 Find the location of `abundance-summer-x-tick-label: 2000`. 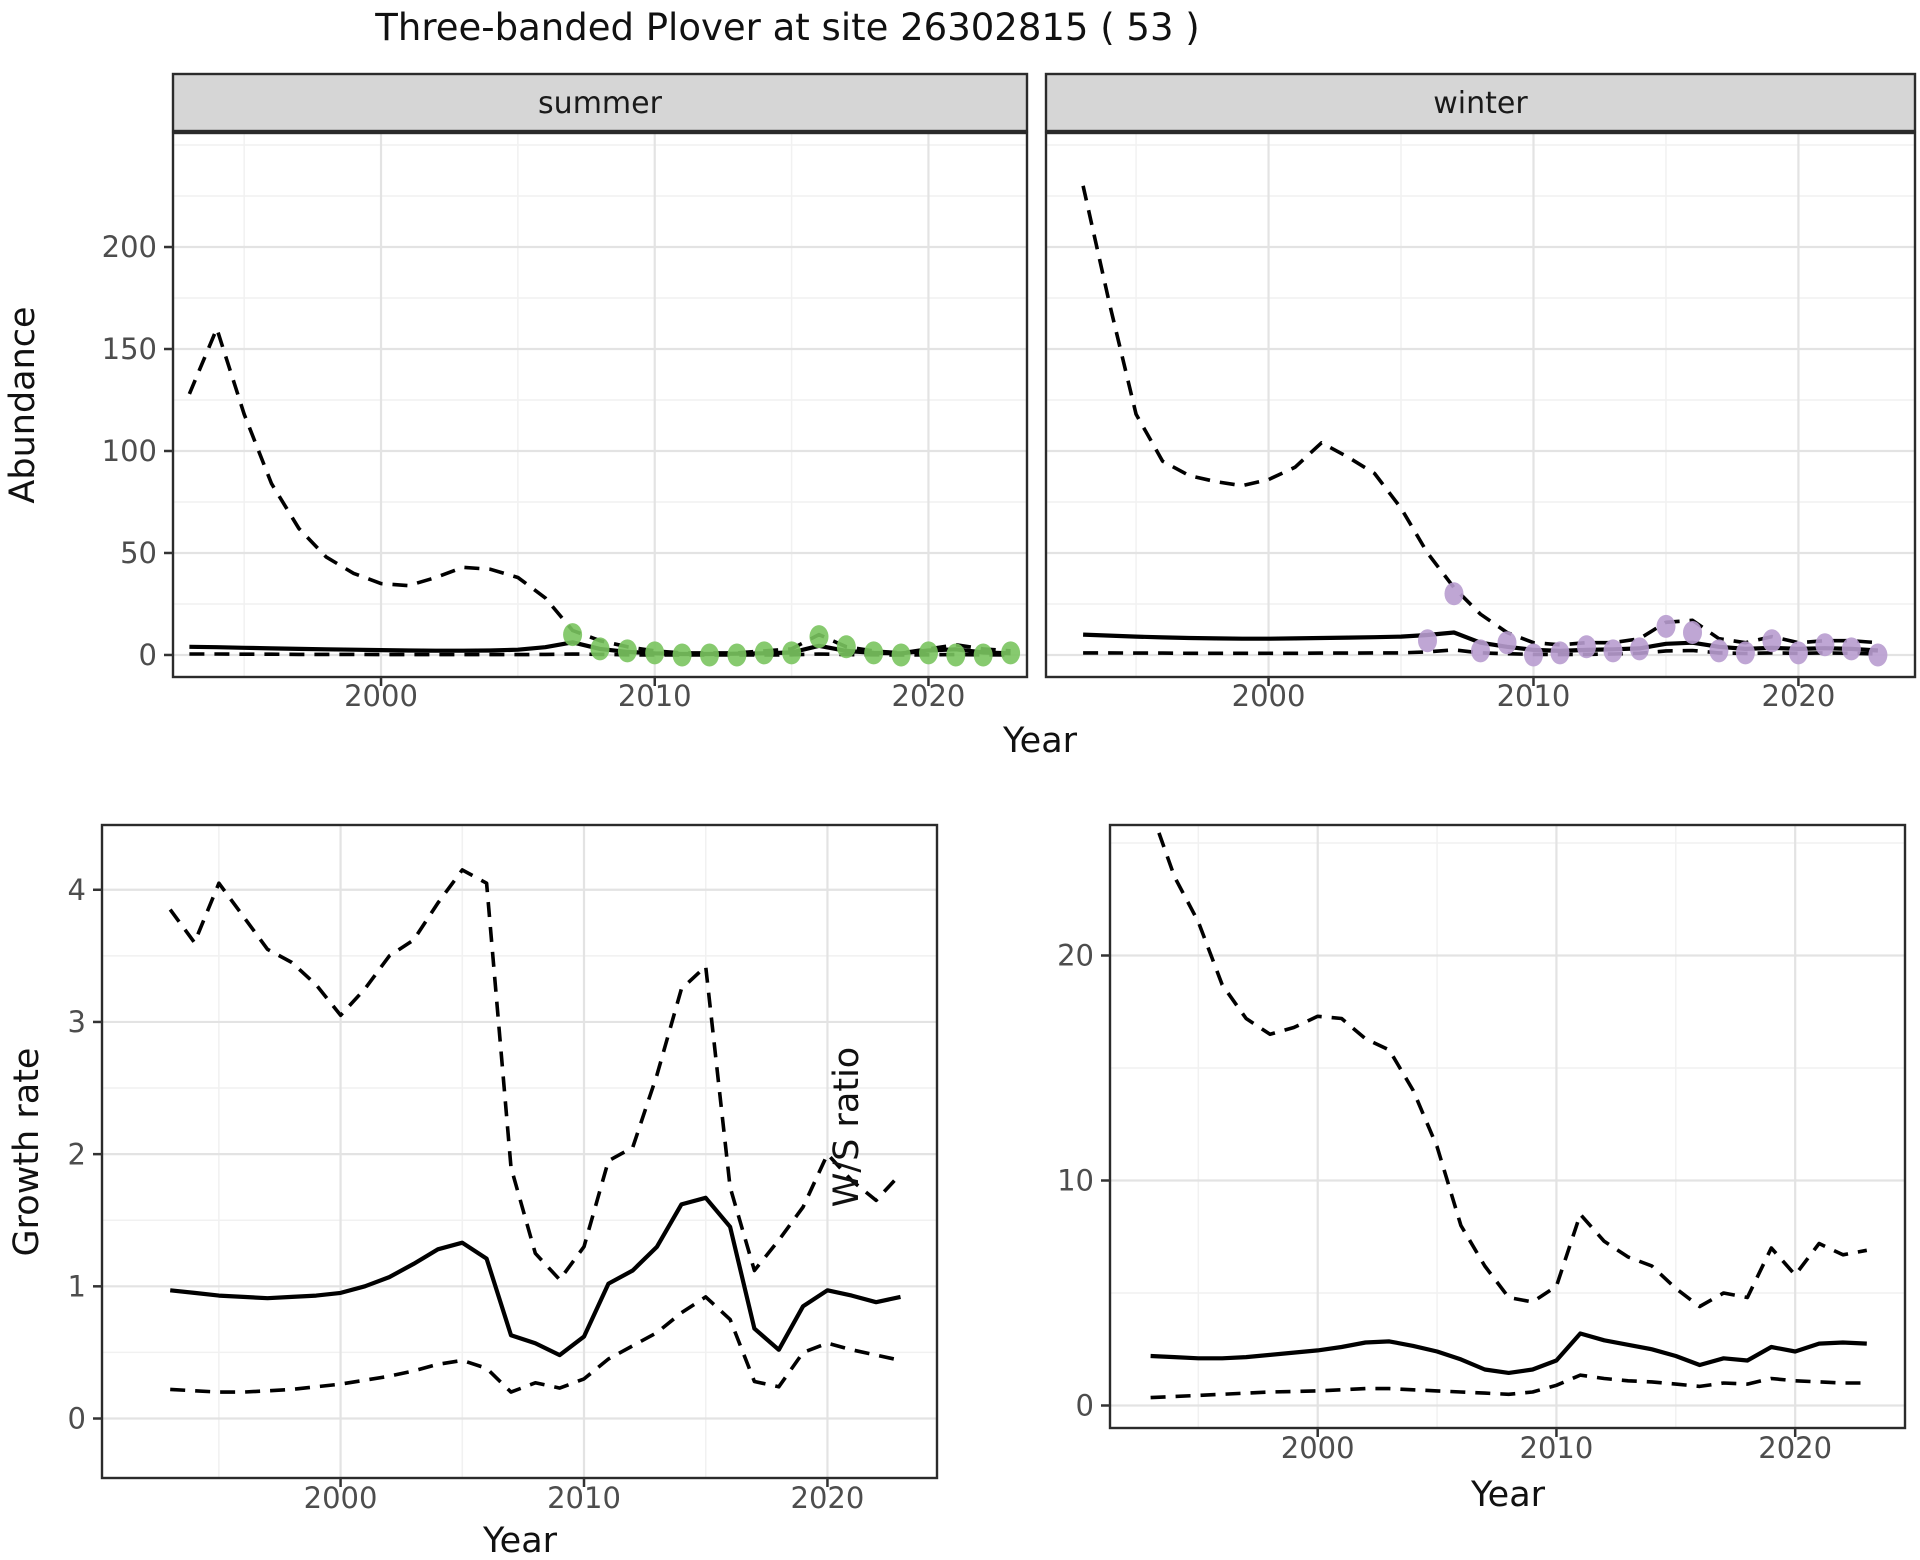

abundance-summer-x-tick-label: 2000 is located at coordinates (381, 696).